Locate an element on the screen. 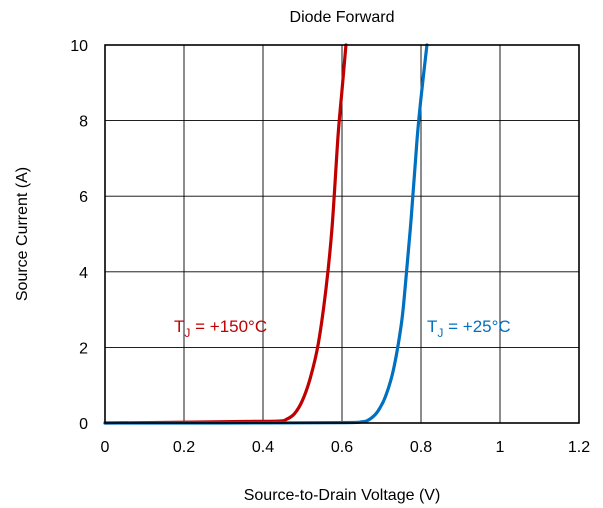 The image size is (603, 508). x-tick-label-5: 1 is located at coordinates (500, 447).